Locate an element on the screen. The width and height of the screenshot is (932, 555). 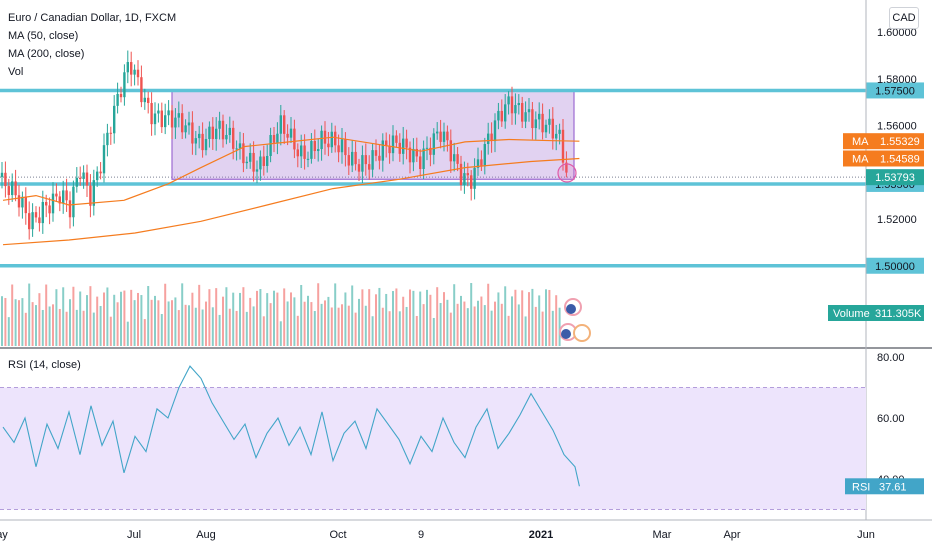
vol-legend: Vol is located at coordinates (16, 72).